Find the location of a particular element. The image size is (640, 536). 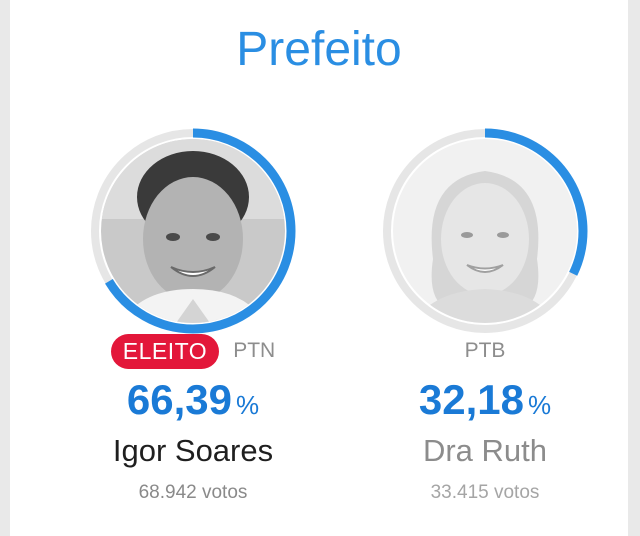

vote-percentage: 66,39% is located at coordinates (193, 400).